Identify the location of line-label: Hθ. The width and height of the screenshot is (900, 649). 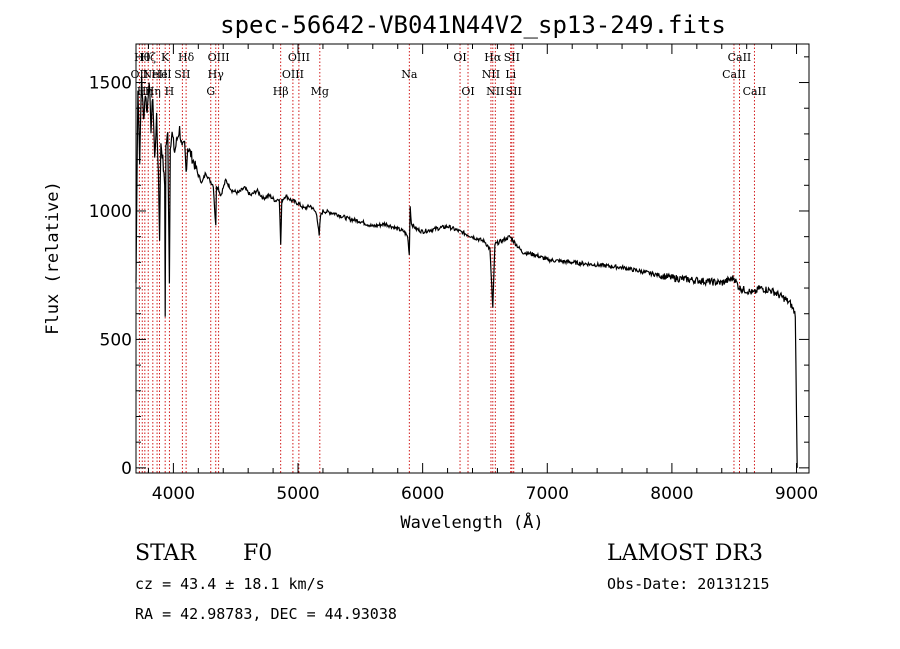
(142, 57).